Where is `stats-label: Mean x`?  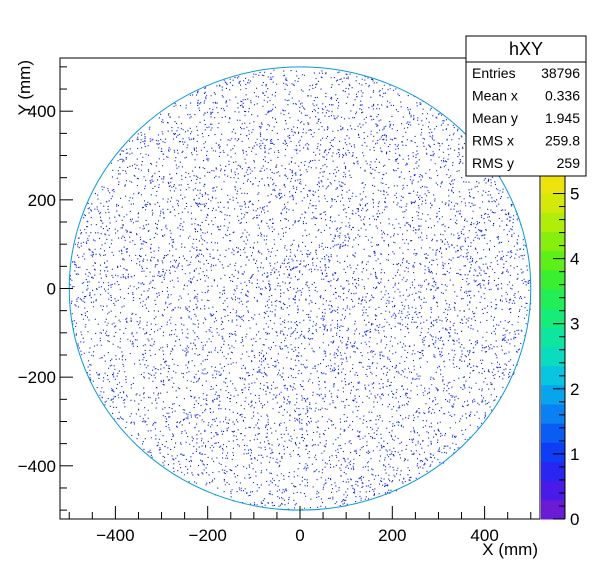
stats-label: Mean x is located at coordinates (495, 96).